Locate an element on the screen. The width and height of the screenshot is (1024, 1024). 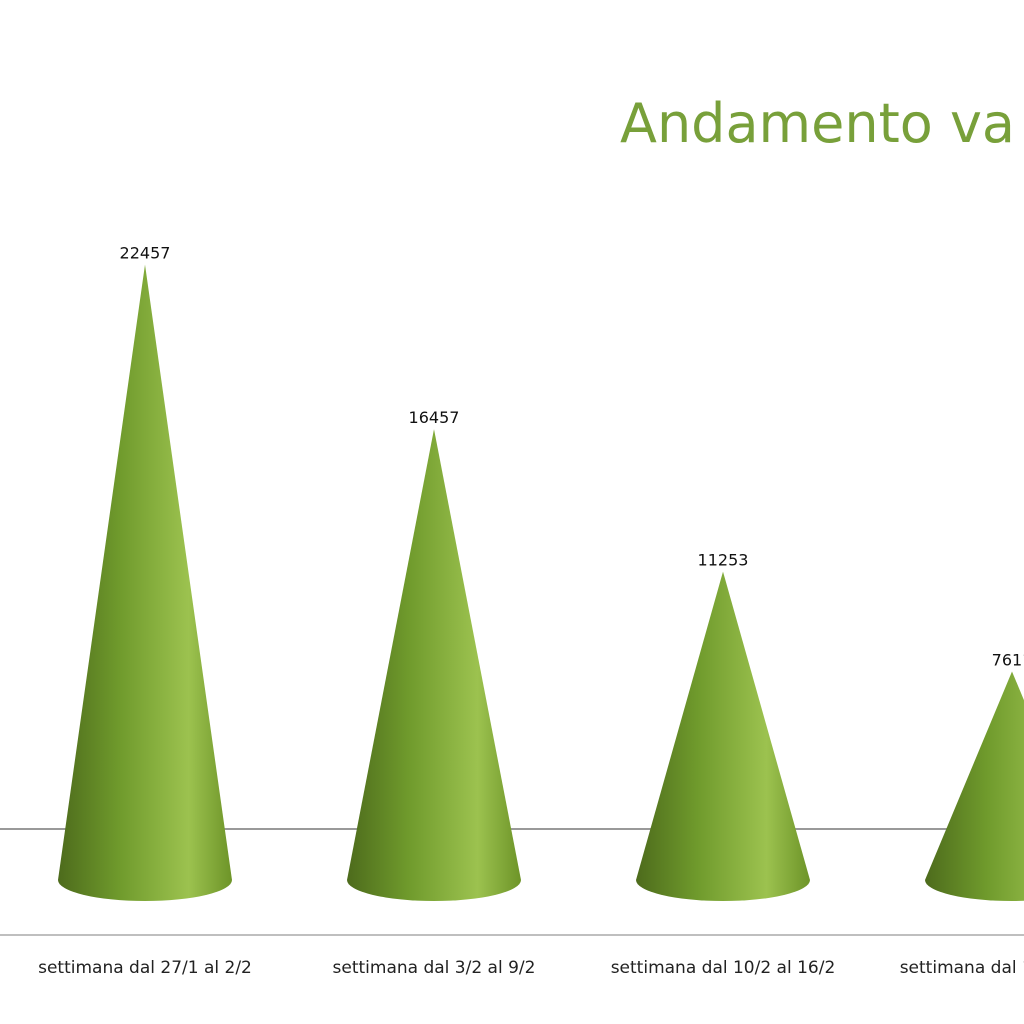
data-label: 7611 is located at coordinates (1008, 659).